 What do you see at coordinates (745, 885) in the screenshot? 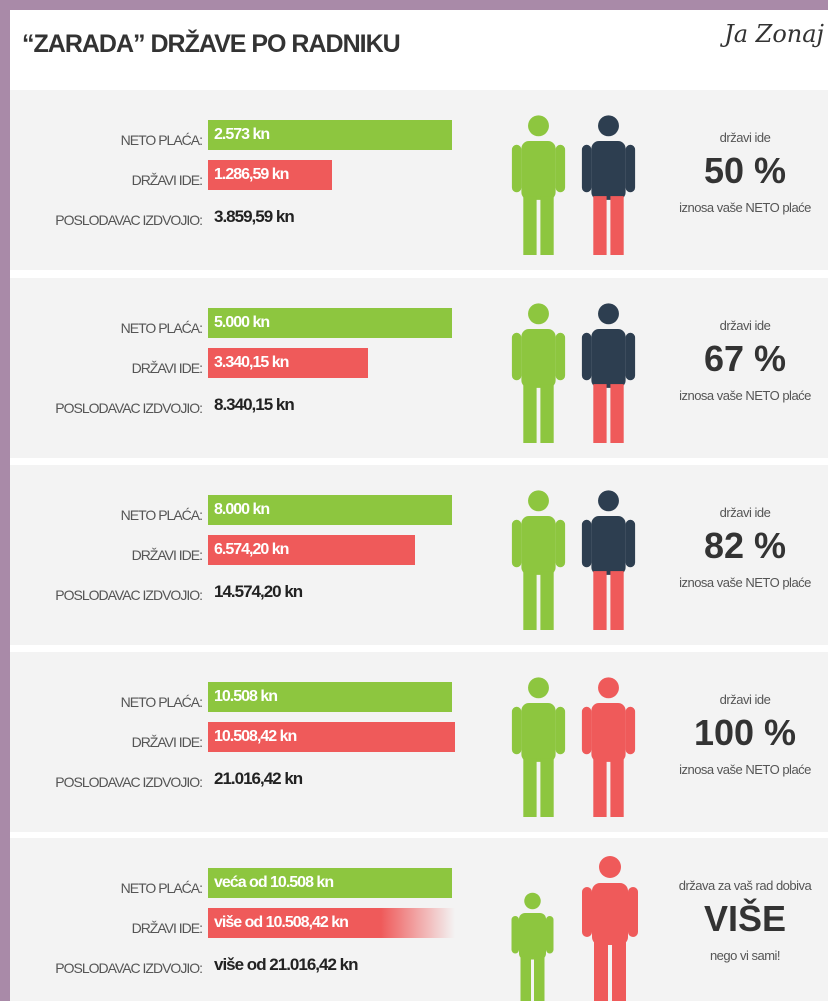
I see `right-top: država za vaš rad dobiva` at bounding box center [745, 885].